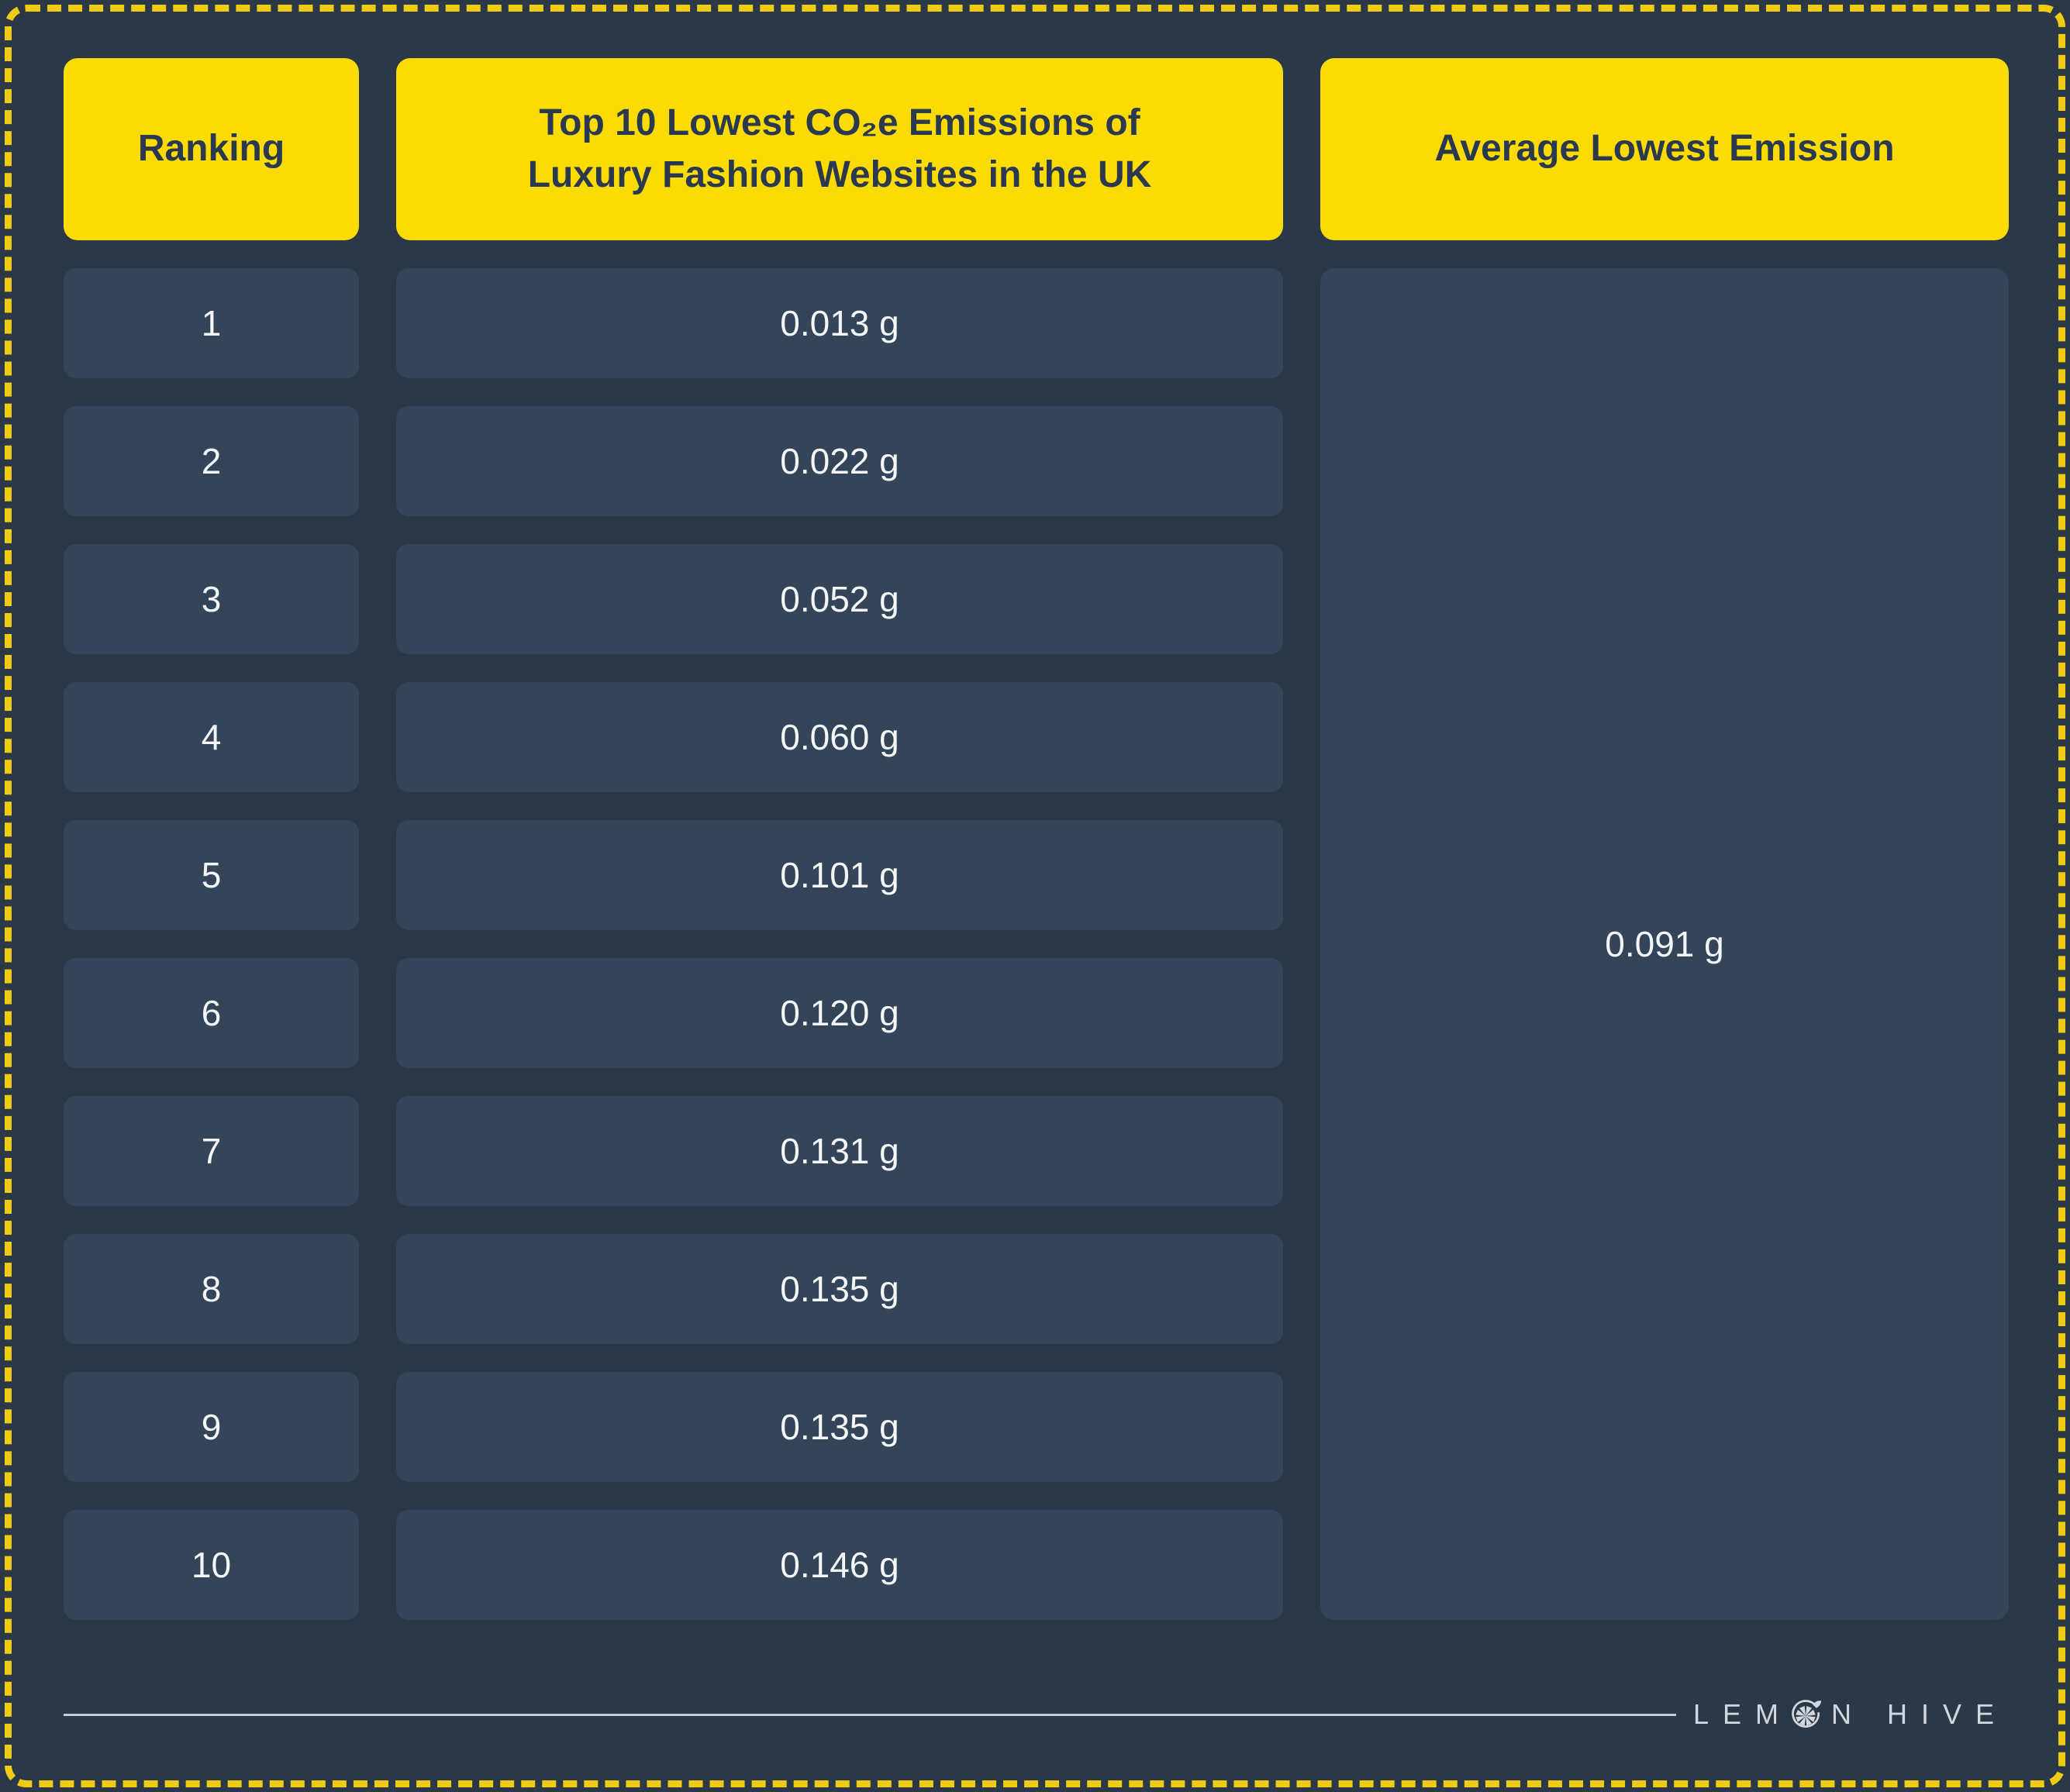 This screenshot has width=2070, height=1792. What do you see at coordinates (870, 1714) in the screenshot?
I see `footer-divider-line` at bounding box center [870, 1714].